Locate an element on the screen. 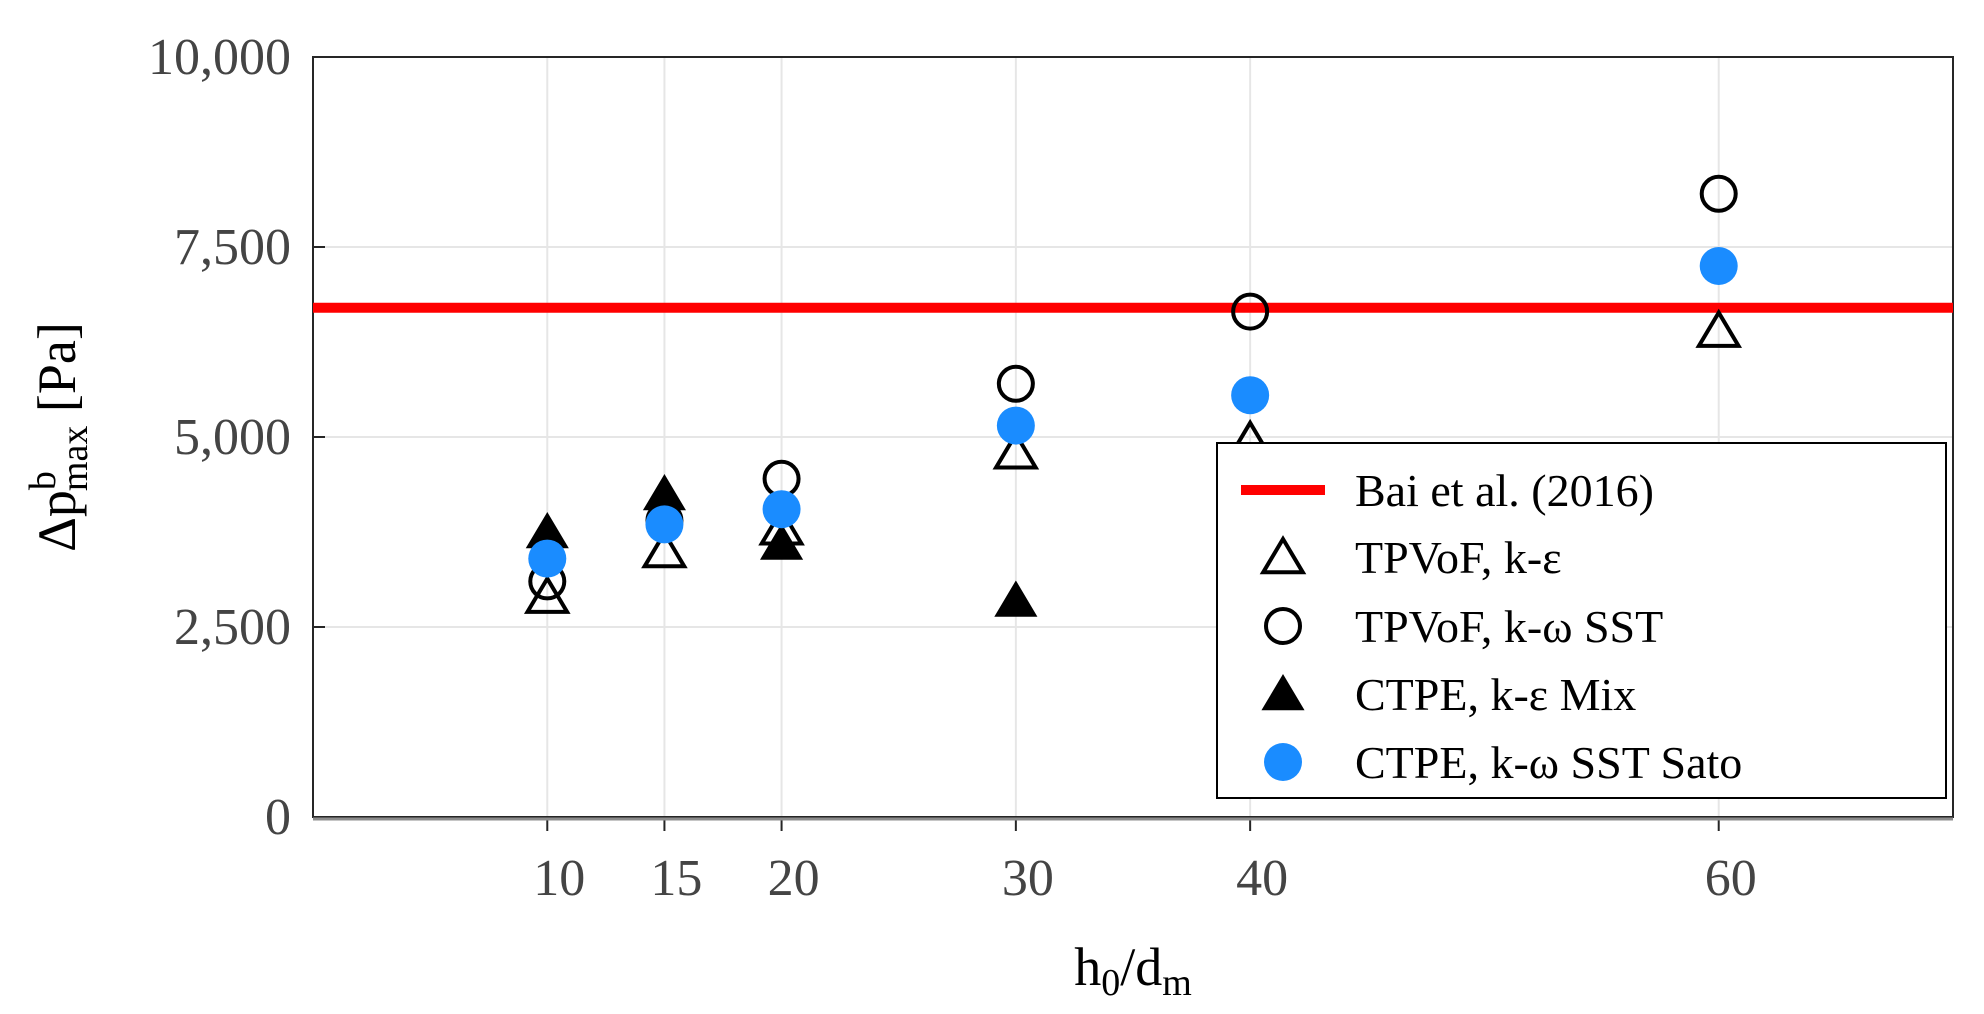  y-axis-ticks: 0 2,500 5,000 7,500 10,000 is located at coordinates (236, 437).